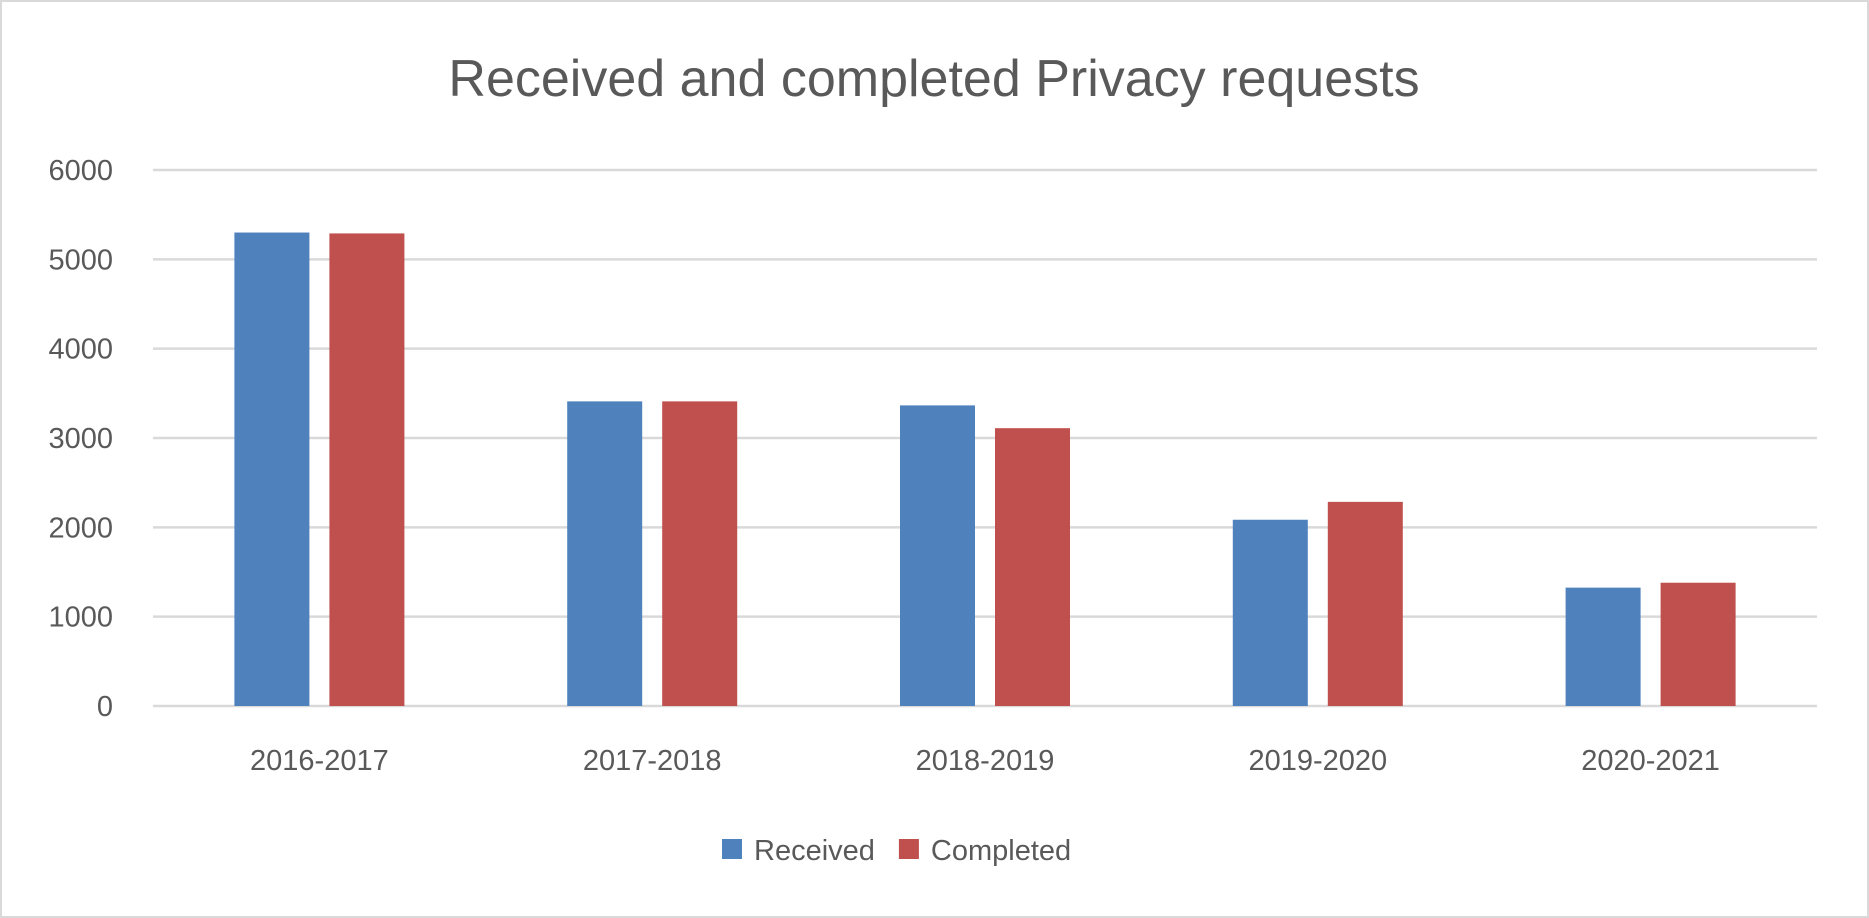 The height and width of the screenshot is (918, 1869). Describe the element at coordinates (80, 260) in the screenshot. I see `y-tick-label: 5000` at that location.